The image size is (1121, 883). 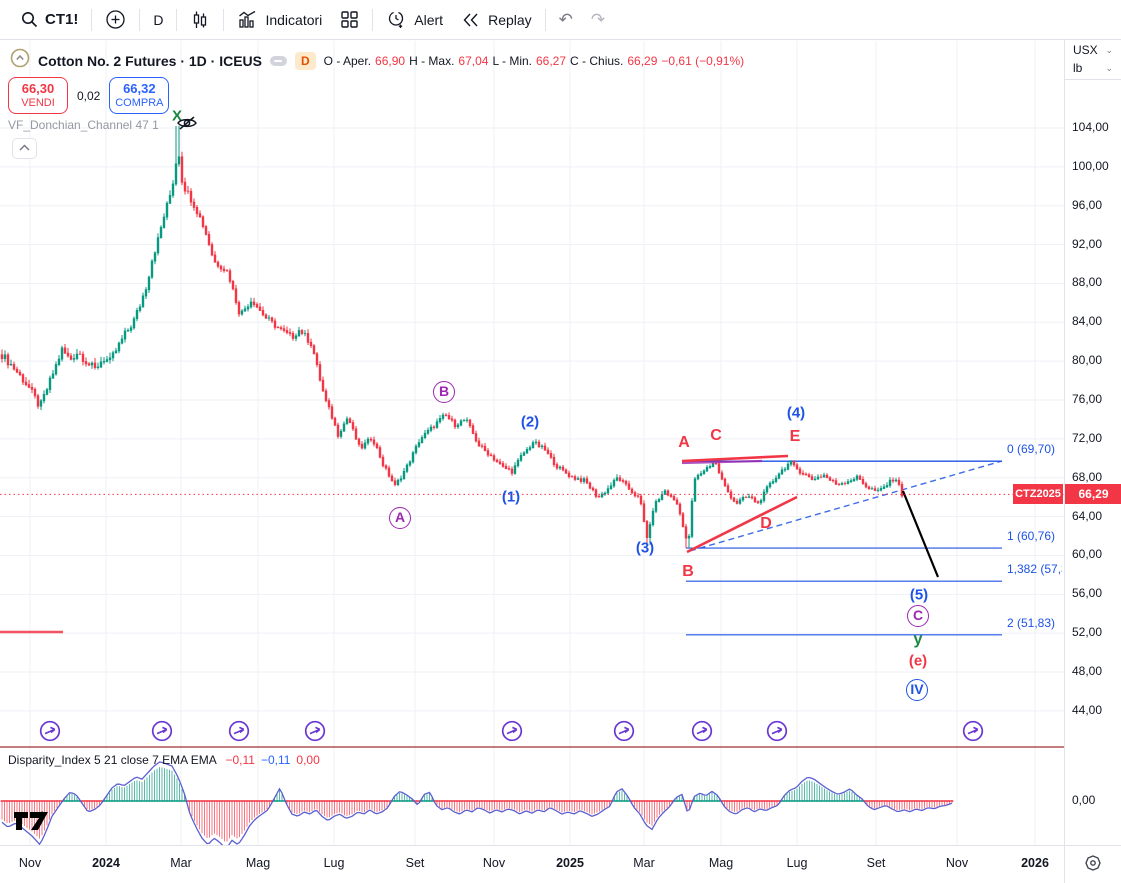 What do you see at coordinates (918, 639) in the screenshot?
I see `wave-label-y: y` at bounding box center [918, 639].